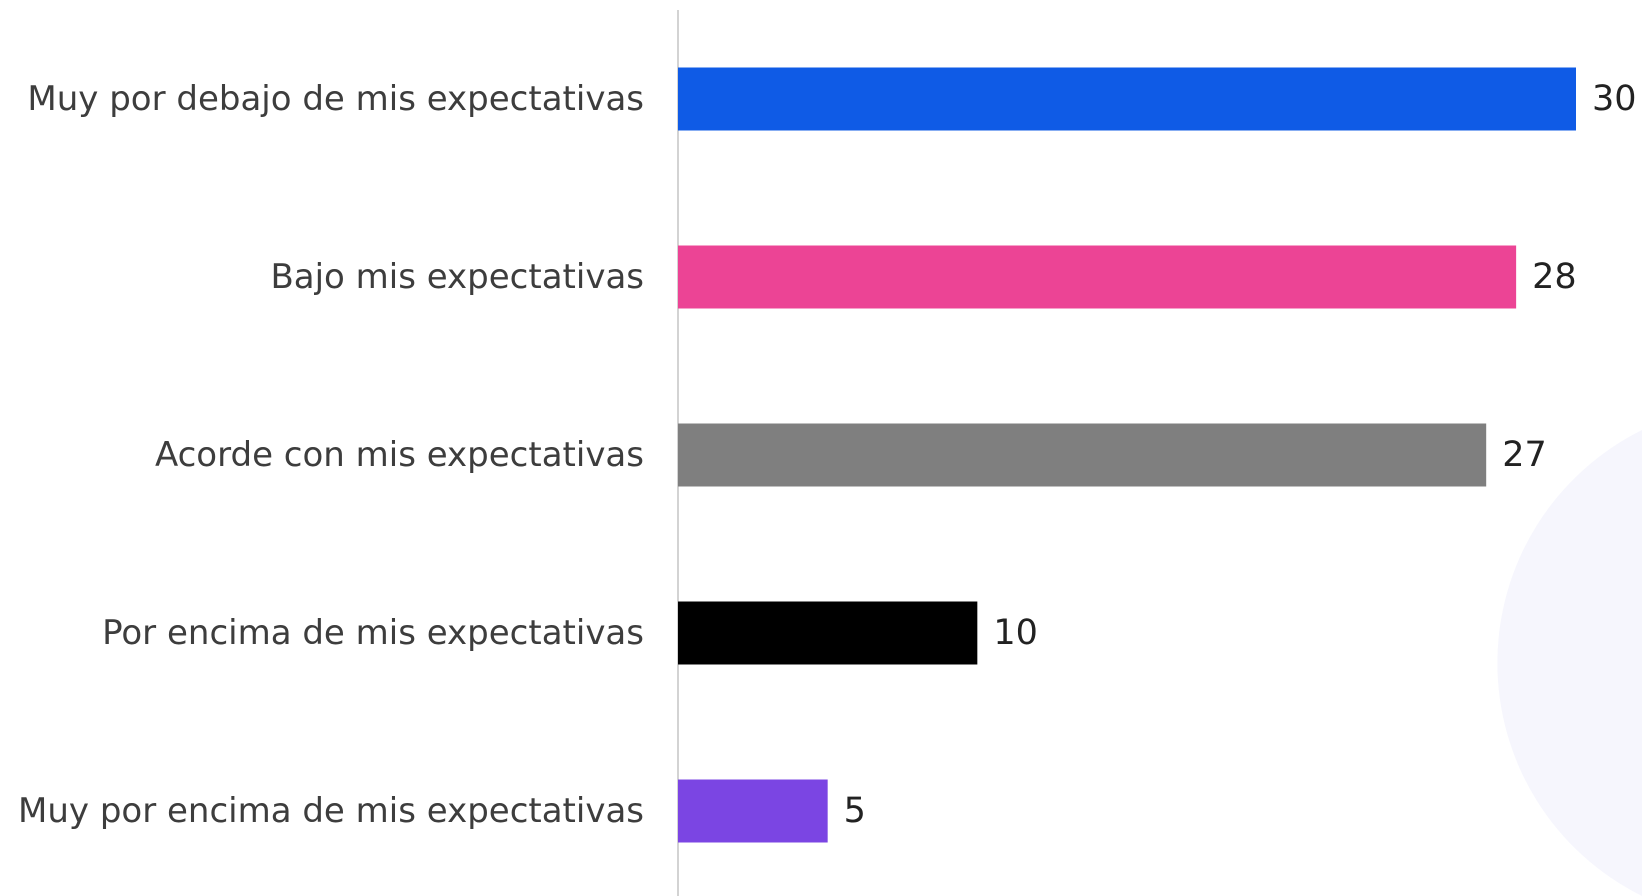  Describe the element at coordinates (1524, 455) in the screenshot. I see `value-label: 27` at that location.